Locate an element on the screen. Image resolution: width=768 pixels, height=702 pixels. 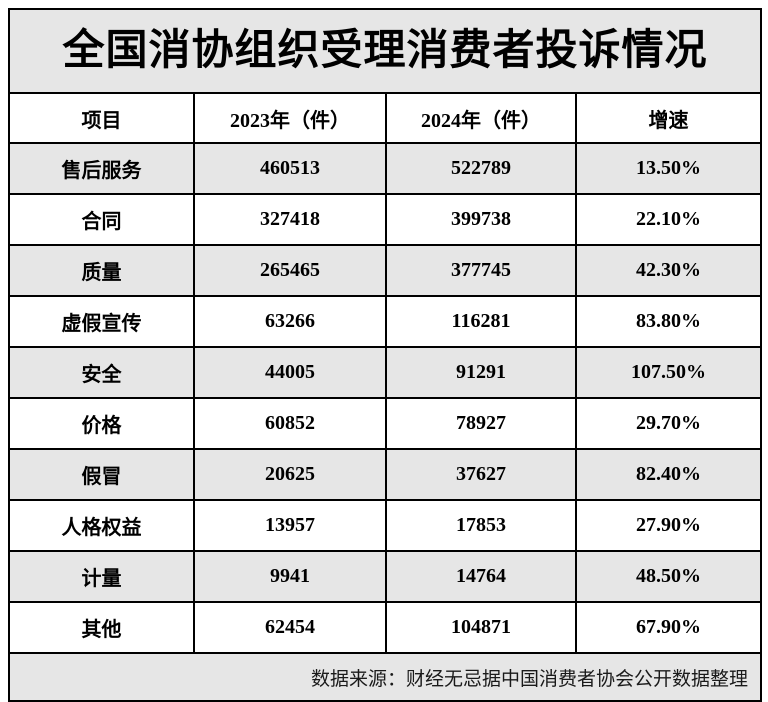
table-title: 全国消协组织受理消费者投诉情况 is located at coordinates (385, 51).